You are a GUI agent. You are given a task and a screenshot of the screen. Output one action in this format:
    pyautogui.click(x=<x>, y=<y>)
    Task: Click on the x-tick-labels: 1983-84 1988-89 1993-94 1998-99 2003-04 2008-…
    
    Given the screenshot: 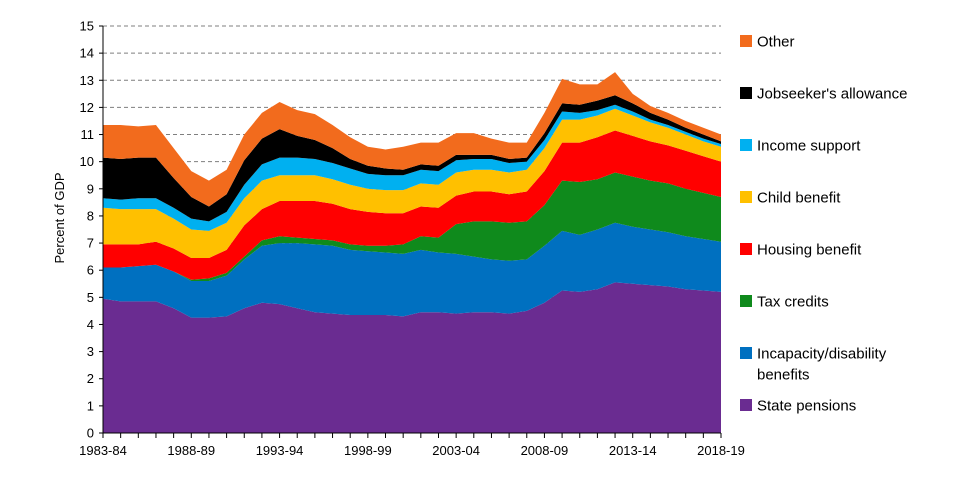 What is the action you would take?
    pyautogui.click(x=412, y=450)
    